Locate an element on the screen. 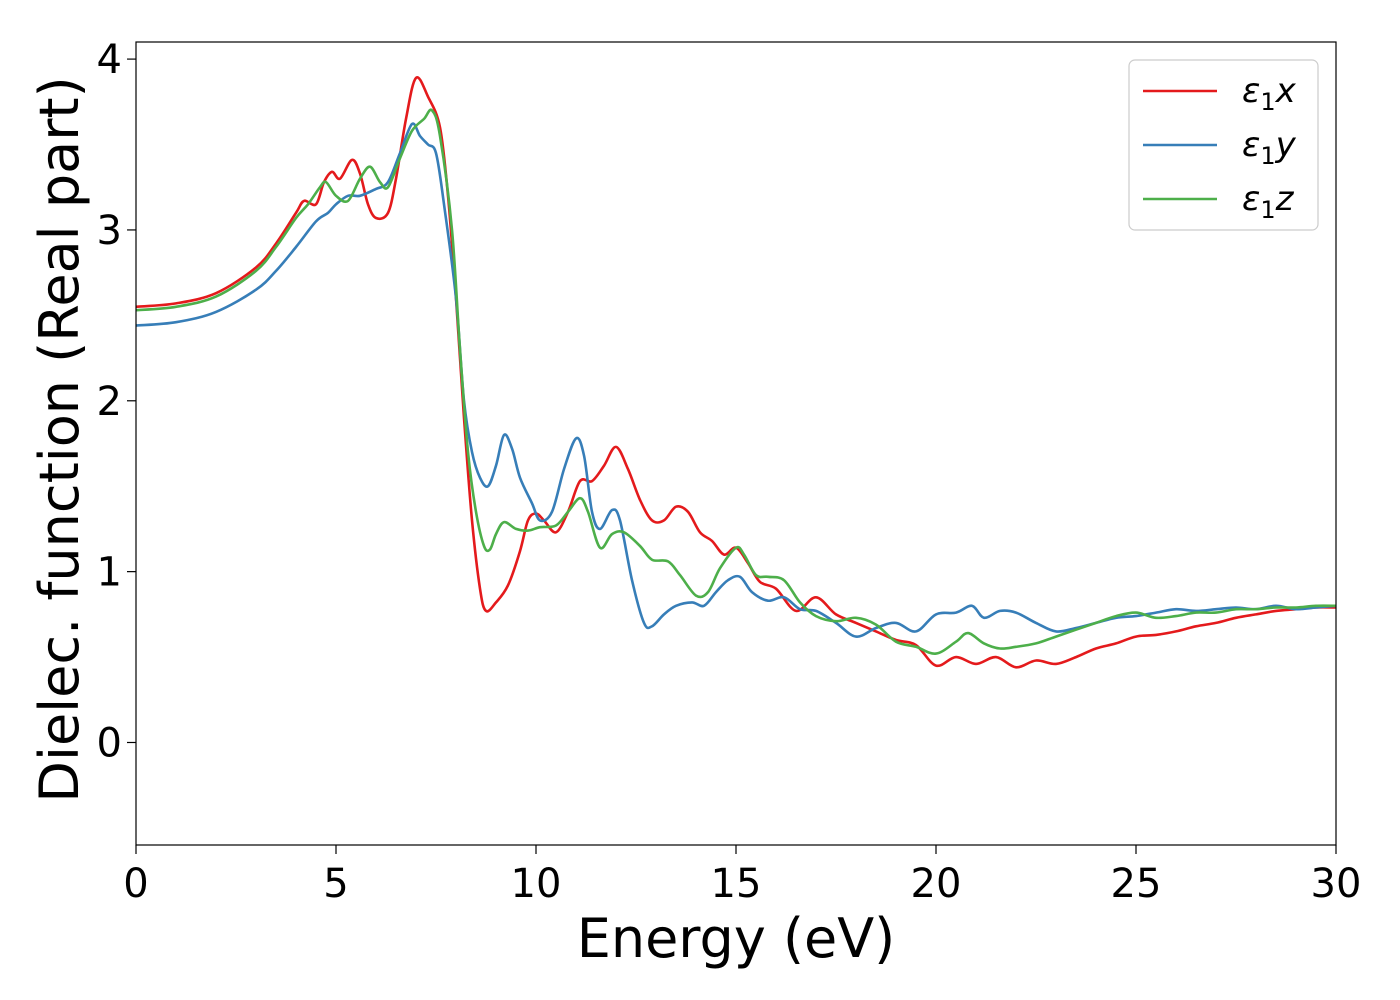 This screenshot has height=1000, width=1400. y-axis-ticks: 0 1 2 3 4 is located at coordinates (116, 401).